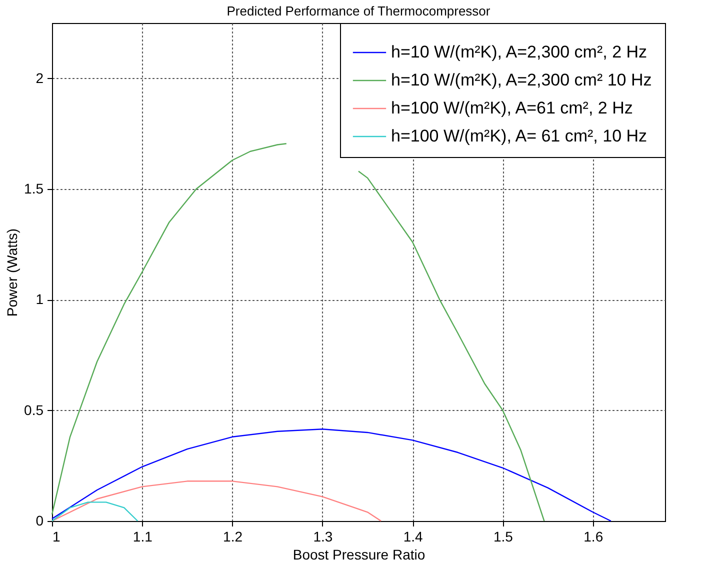  Describe the element at coordinates (358, 11) in the screenshot. I see `chart-title: Predicted Performance of Thermocompressor` at that location.